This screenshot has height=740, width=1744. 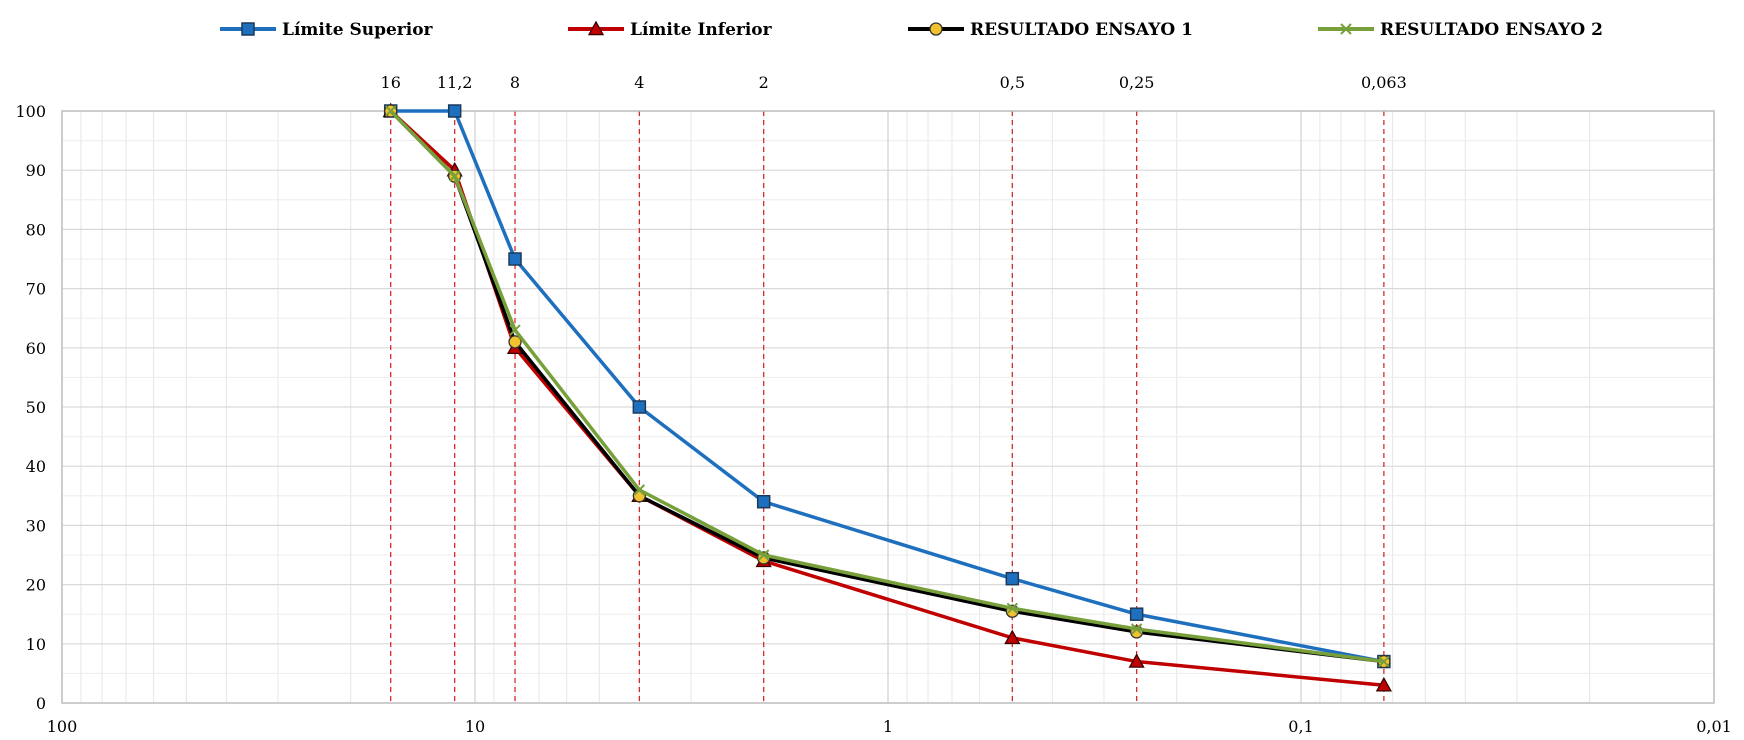 I want to click on legend-item-3: RESULTADO ENSAYO 1, so click(x=1050, y=30).